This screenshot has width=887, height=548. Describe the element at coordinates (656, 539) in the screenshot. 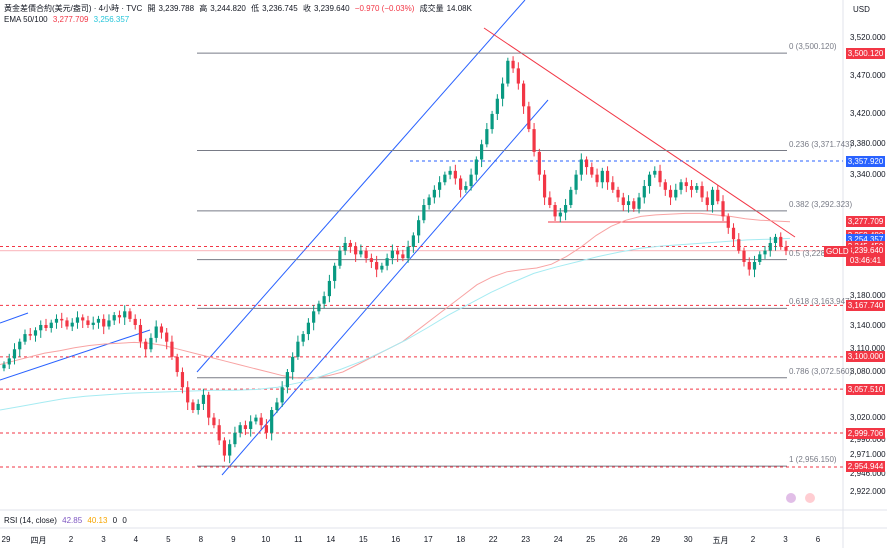

I see `time-axis-tick: 29` at that location.